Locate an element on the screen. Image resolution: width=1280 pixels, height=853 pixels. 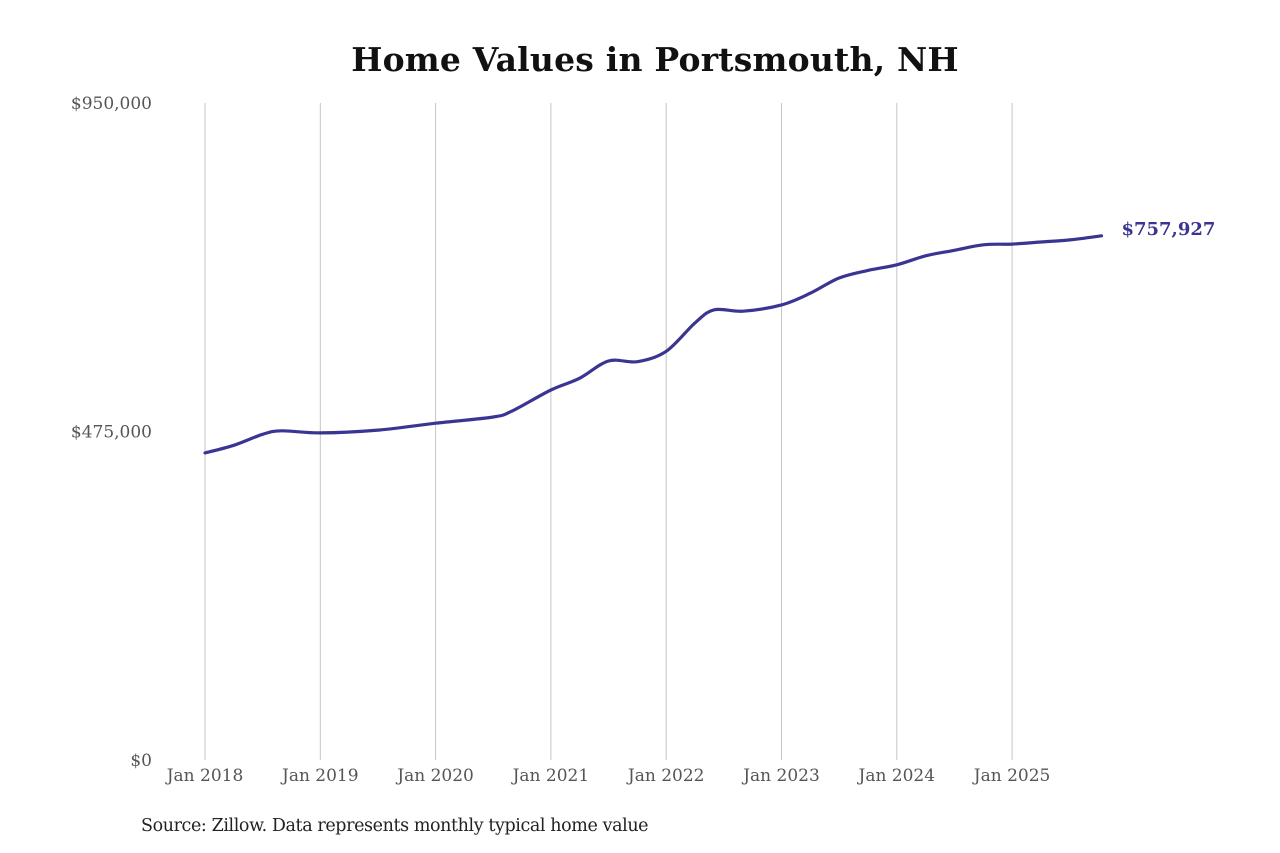
x-tick-label: Jan 2022 is located at coordinates (665, 776).